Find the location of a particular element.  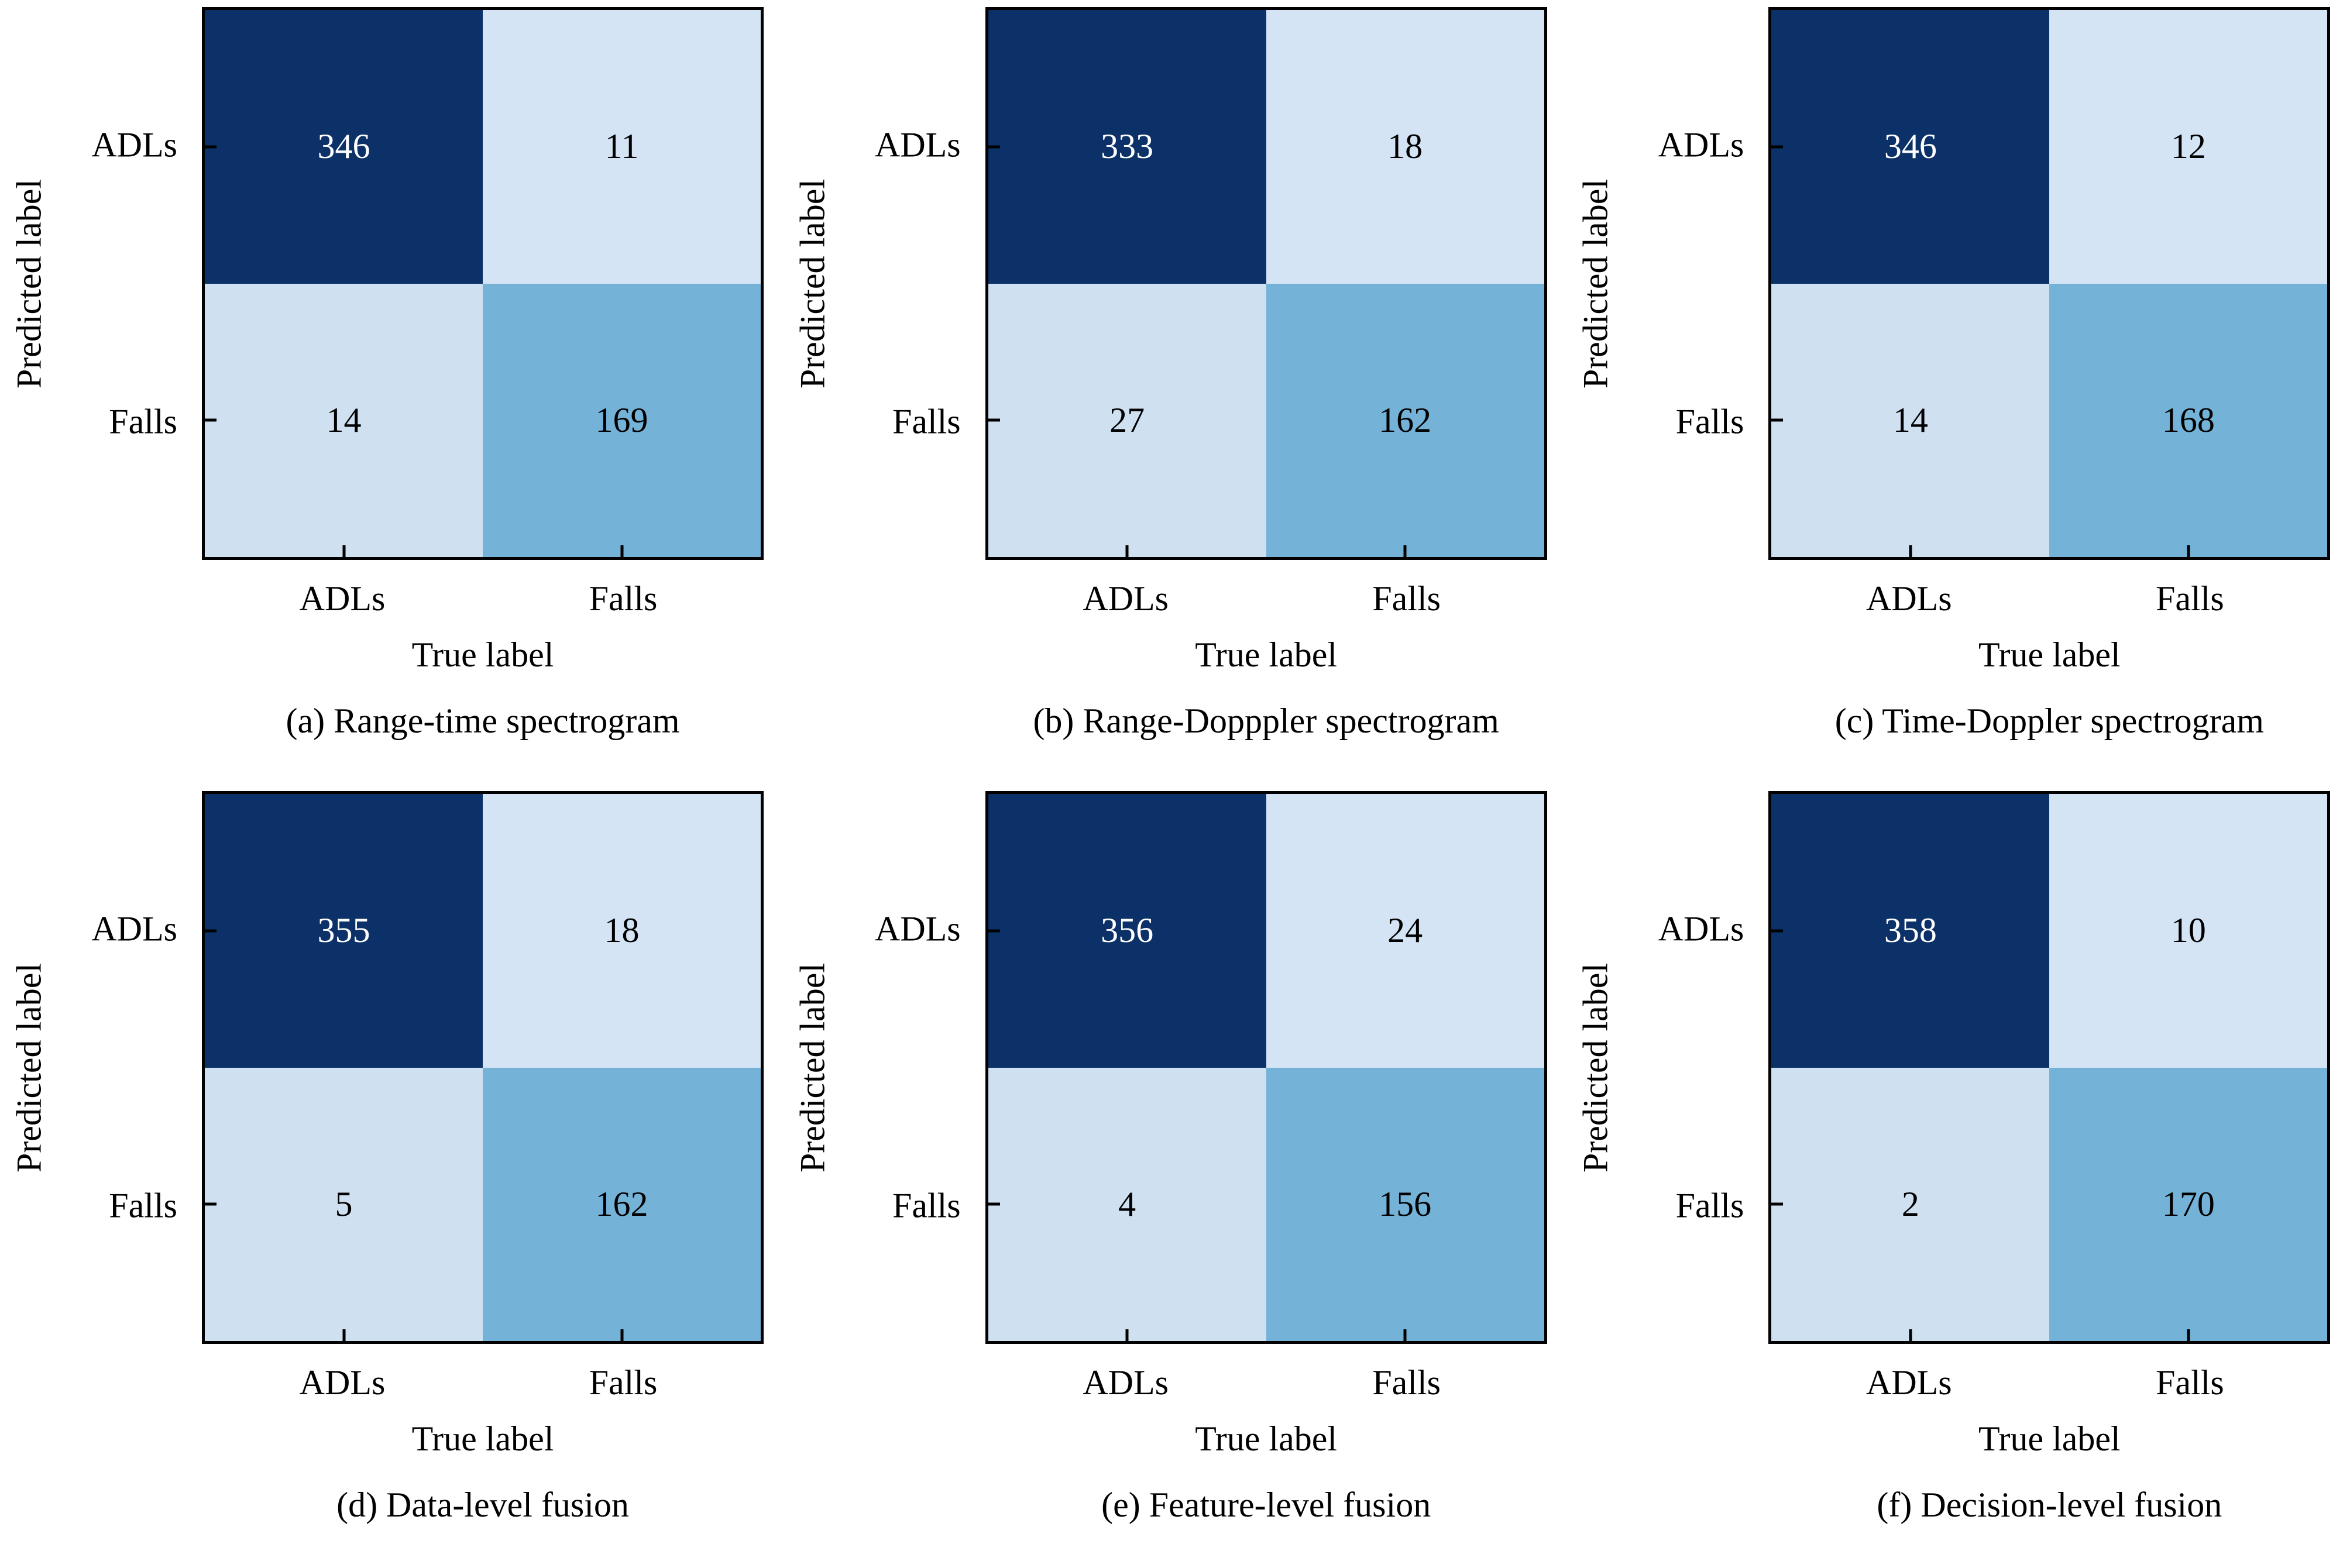

matrix-cell-true-fall-pred-adl: 18 is located at coordinates (1405, 147).